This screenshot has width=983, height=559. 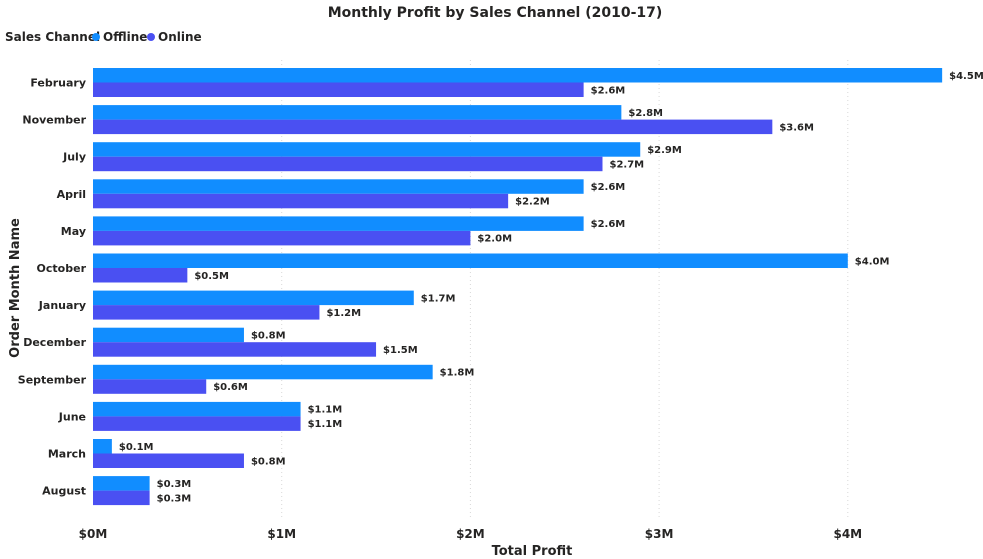 What do you see at coordinates (174, 484) in the screenshot?
I see `data-label-offline: $0.3M` at bounding box center [174, 484].